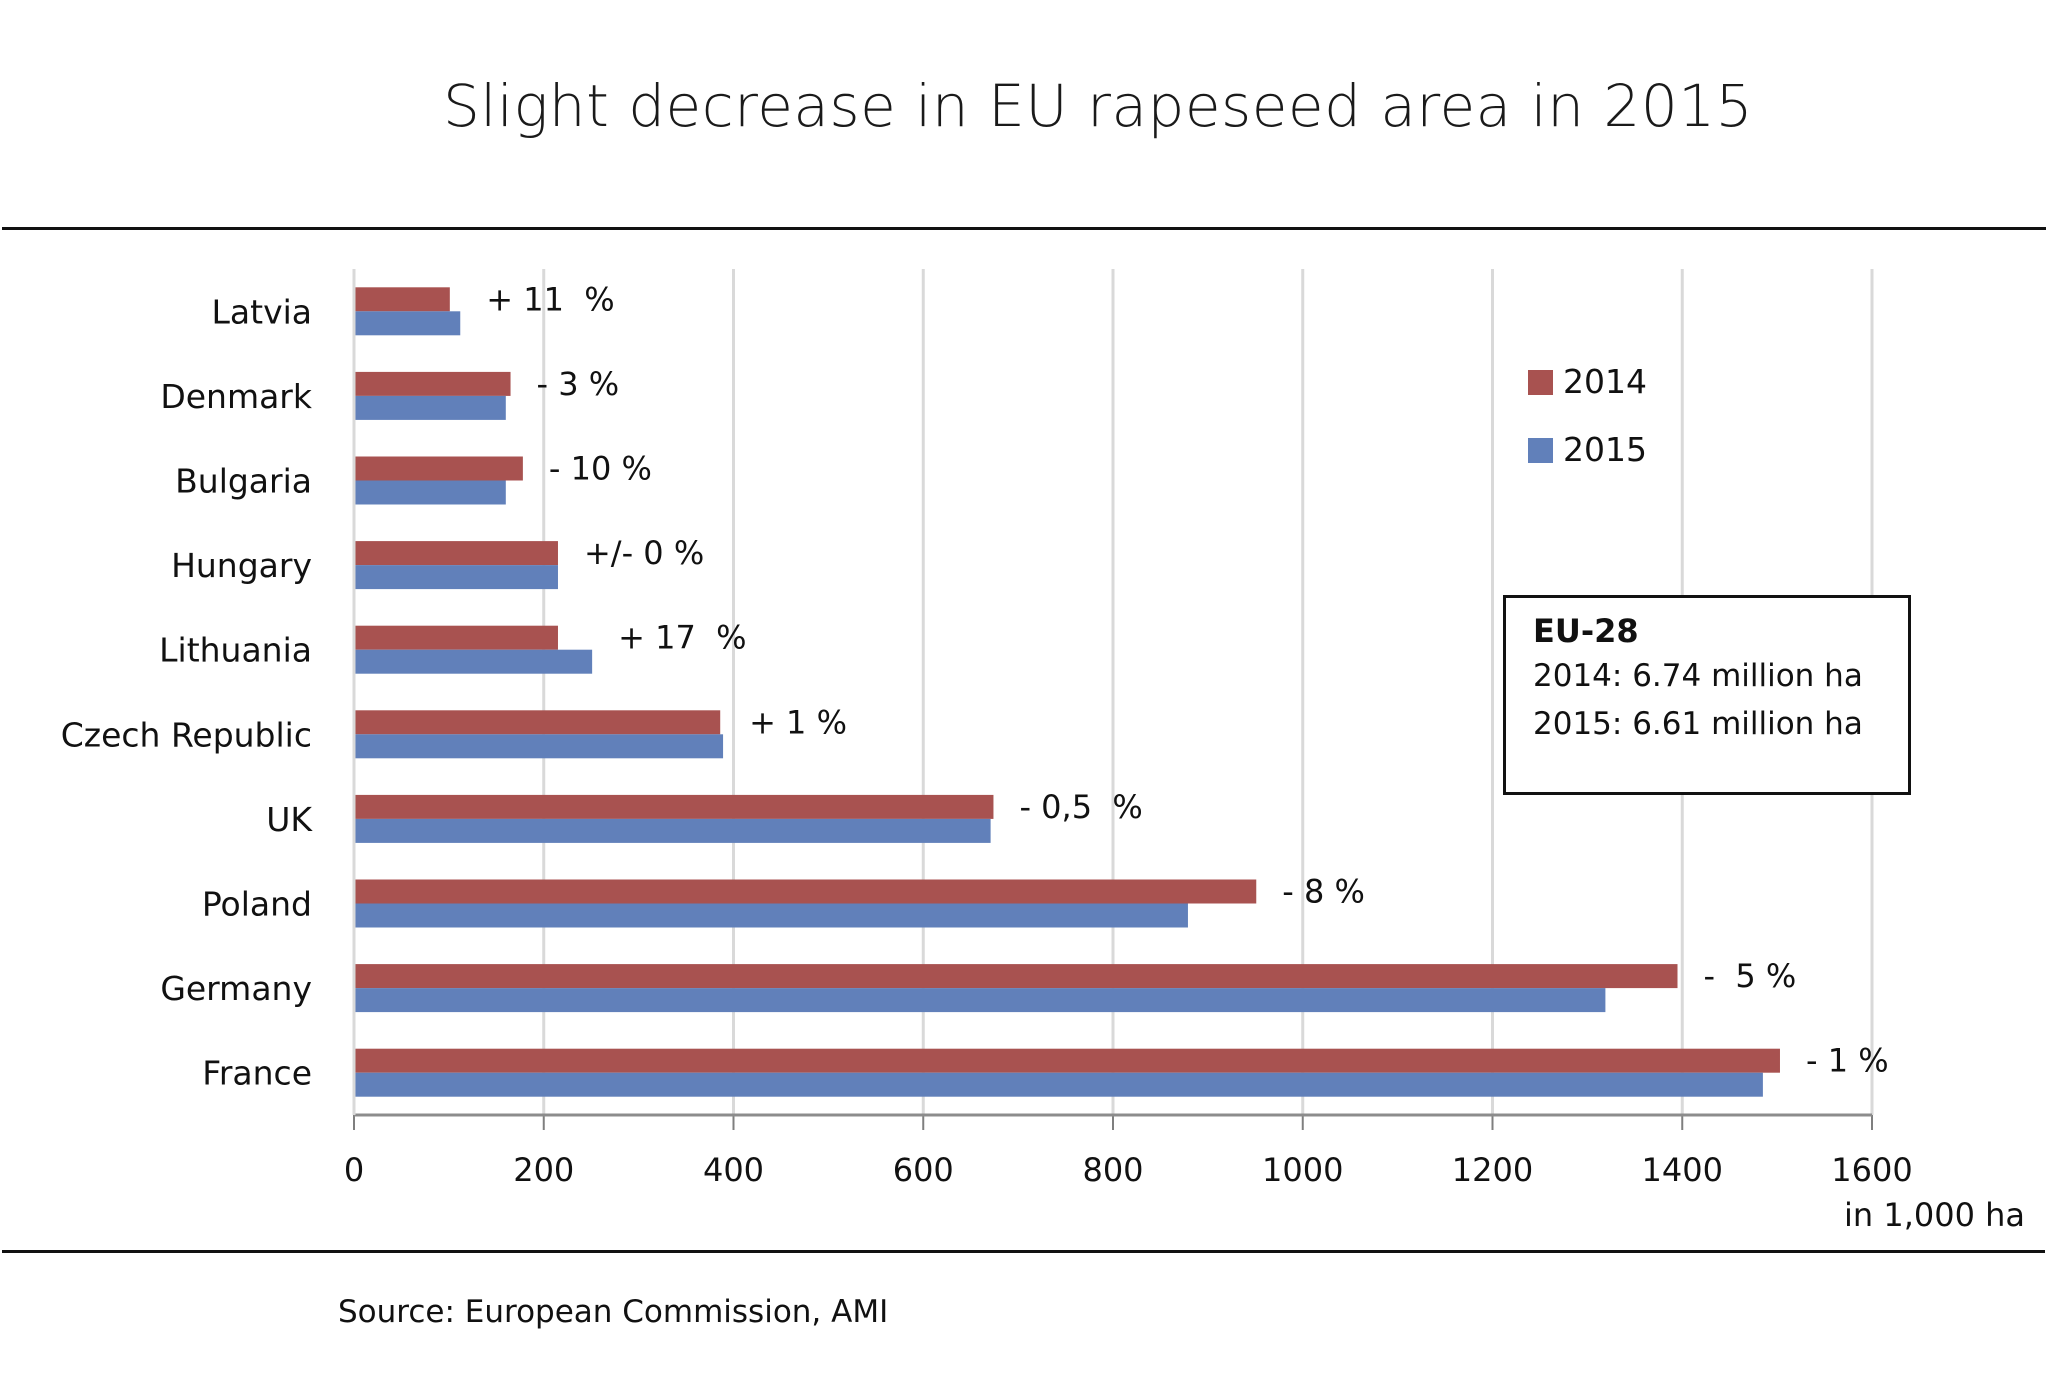  I want to click on x-tick-label: 400, so click(733, 1170).